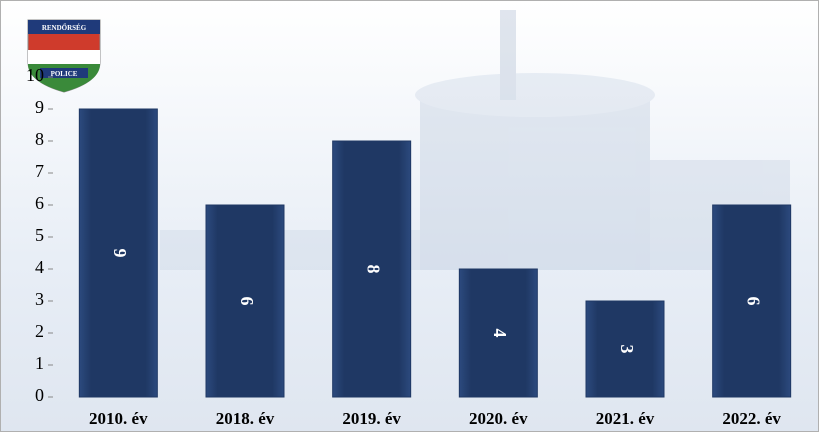 The height and width of the screenshot is (432, 819). I want to click on x-tick-label: 2020. év, so click(498, 418).